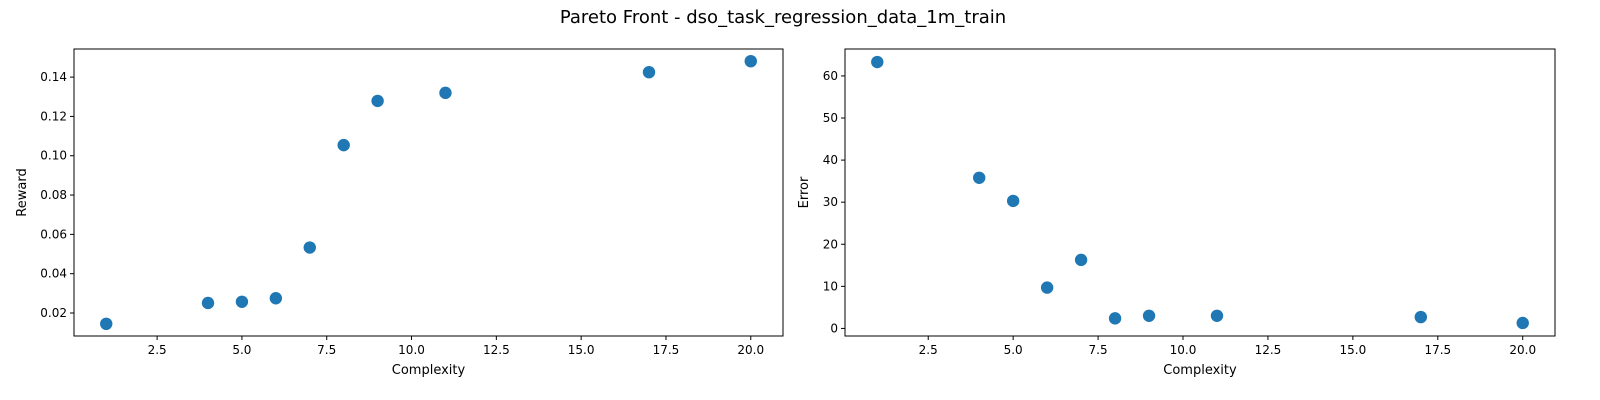 Image resolution: width=1600 pixels, height=400 pixels. What do you see at coordinates (53, 195) in the screenshot?
I see `y-tick-label: 0.08` at bounding box center [53, 195].